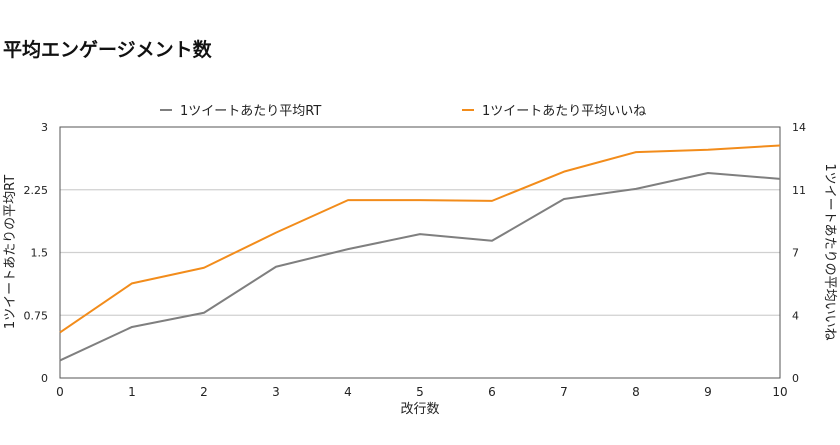 This screenshot has height=445, width=840. Describe the element at coordinates (403, 111) in the screenshot. I see `legend: 1ツイートあたり平均RT 1ツイートあたり平均いいね` at that location.